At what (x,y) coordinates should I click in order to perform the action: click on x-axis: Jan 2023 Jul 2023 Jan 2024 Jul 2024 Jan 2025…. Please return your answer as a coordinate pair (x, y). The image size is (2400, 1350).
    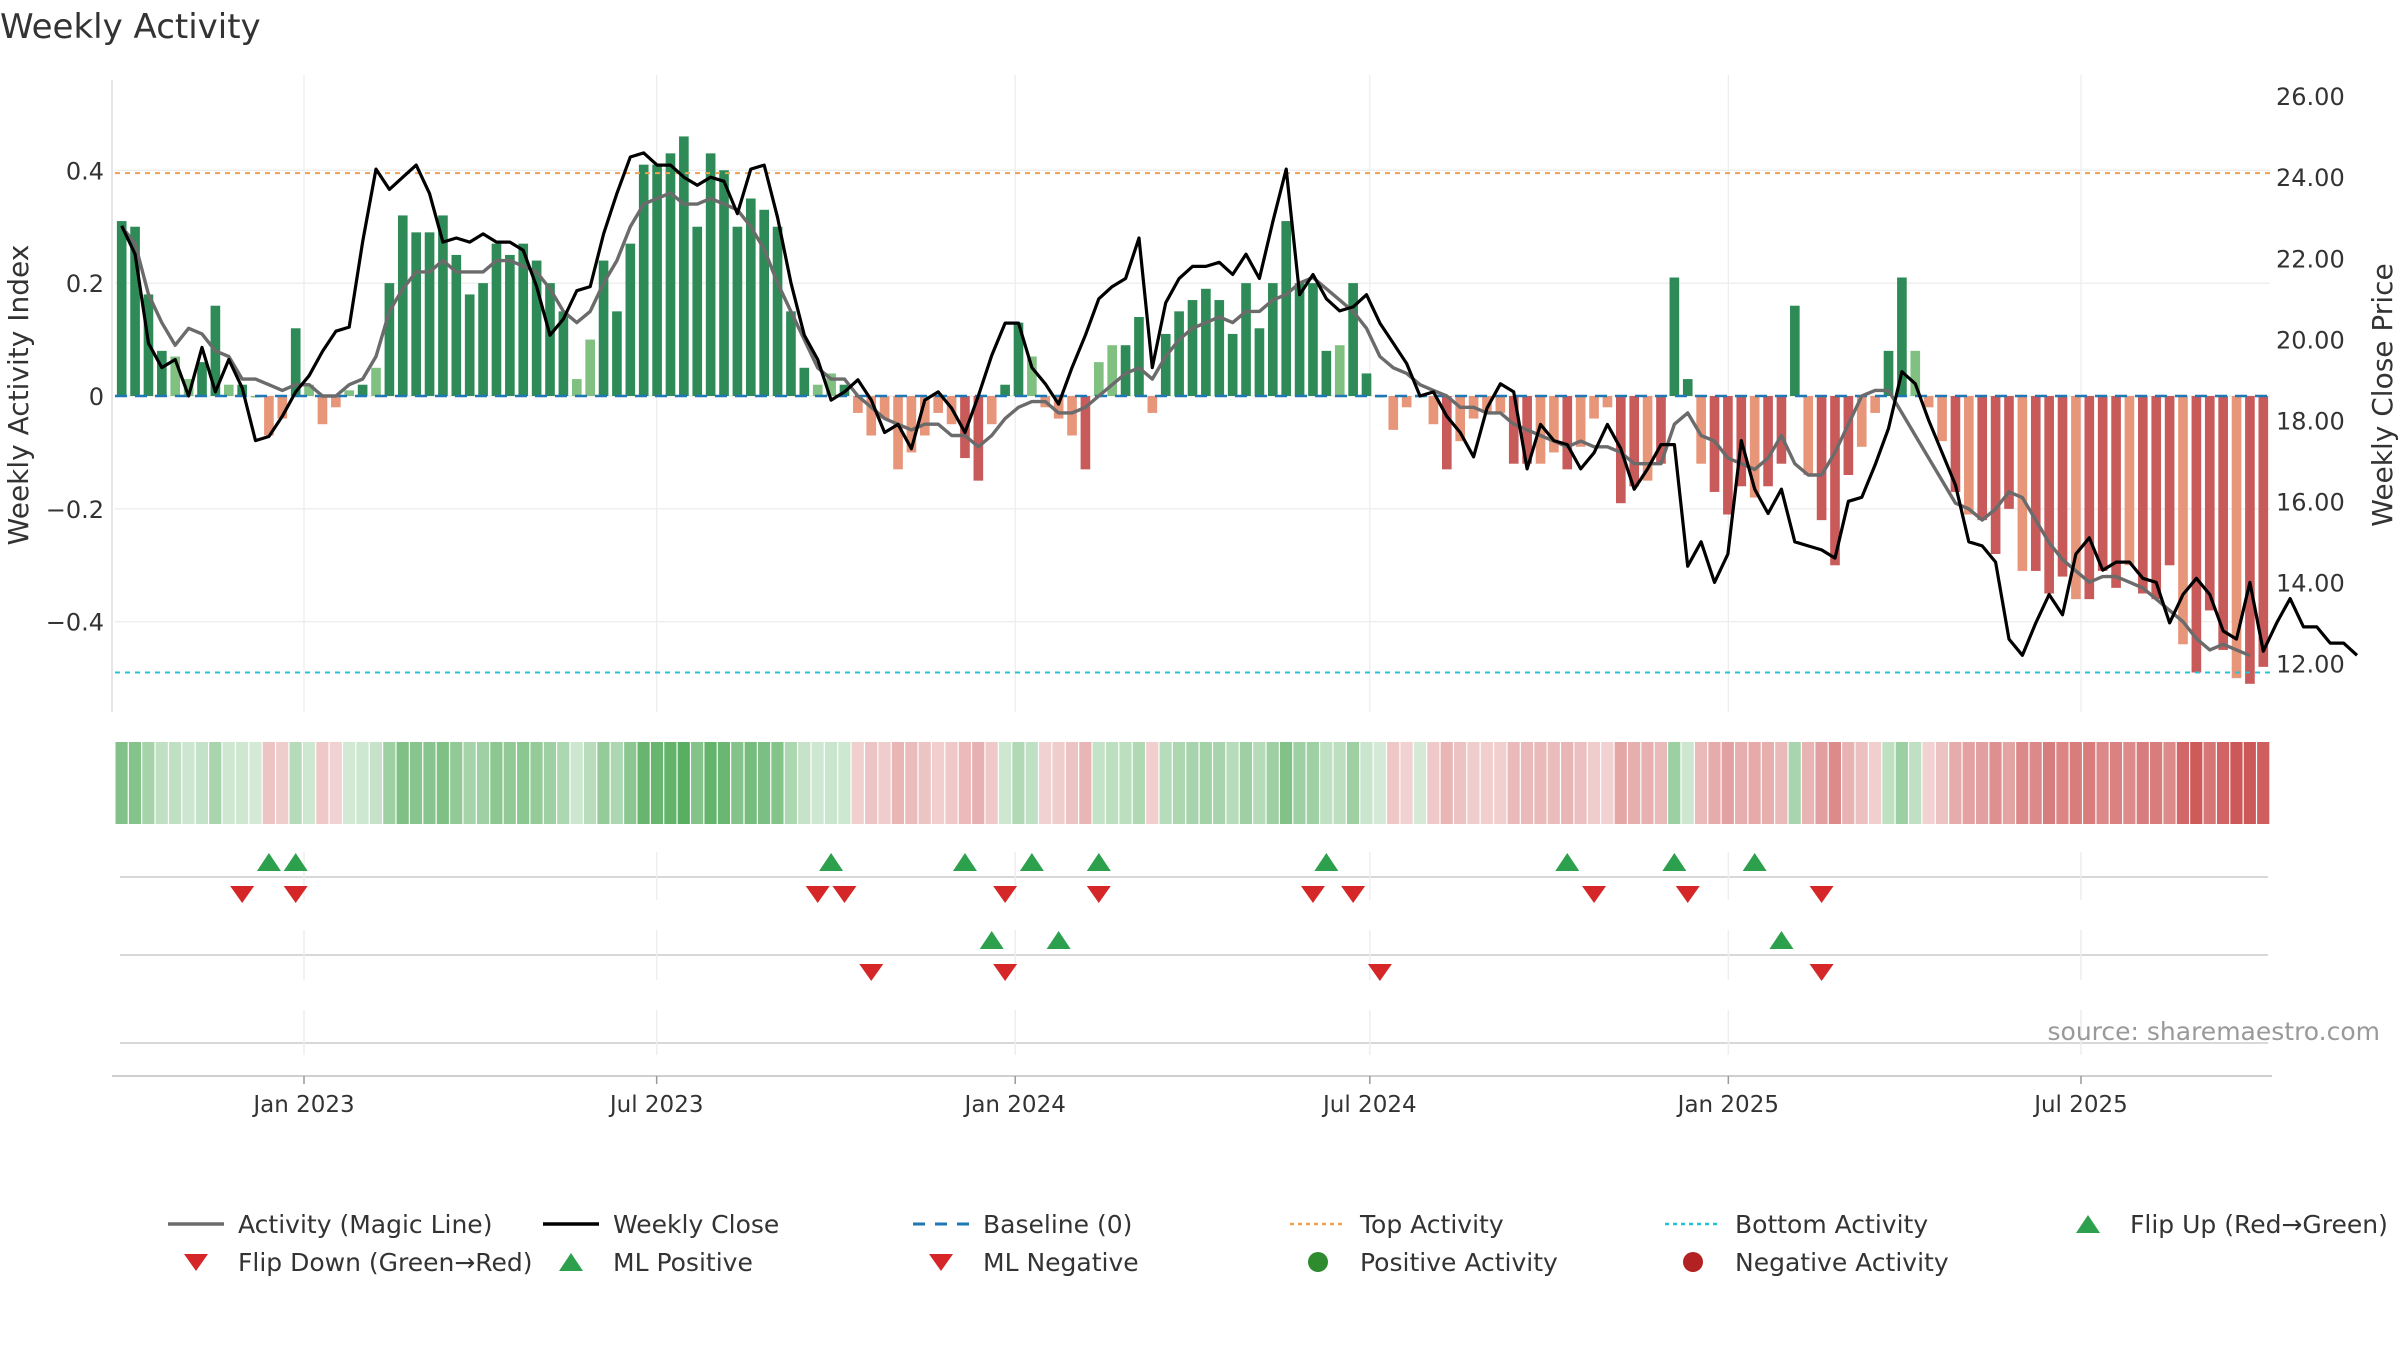
    Looking at the image, I should click on (1192, 1096).